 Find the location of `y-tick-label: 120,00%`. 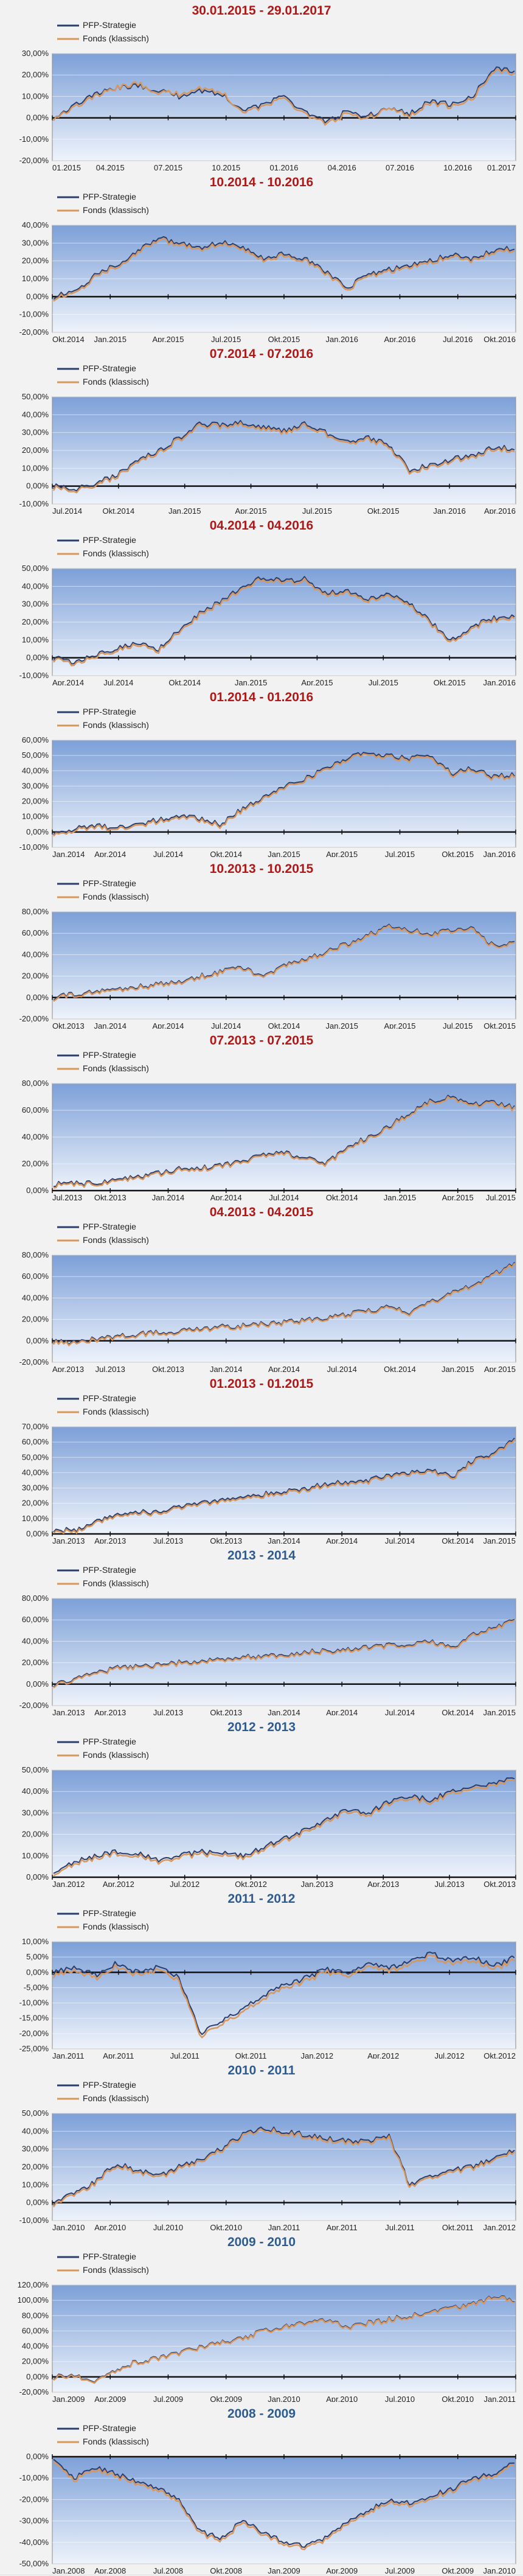

y-tick-label: 120,00% is located at coordinates (34, 2284).